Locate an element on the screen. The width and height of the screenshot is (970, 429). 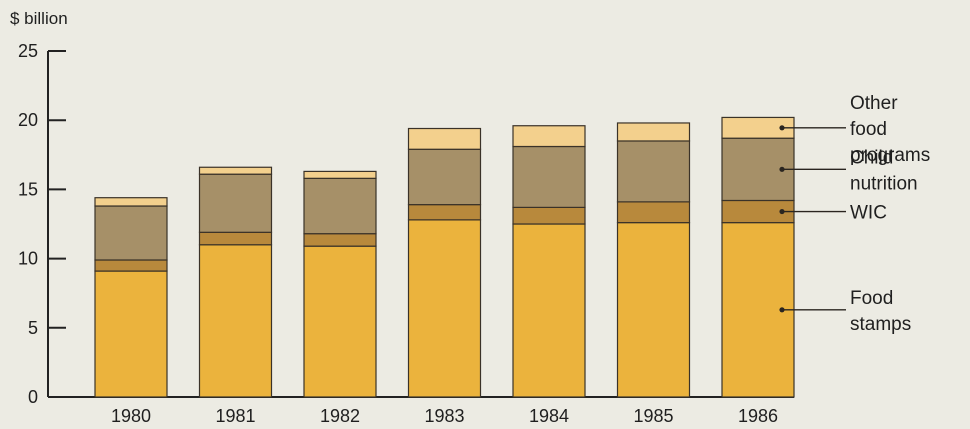
bar-stack-1985 is located at coordinates (653, 260).